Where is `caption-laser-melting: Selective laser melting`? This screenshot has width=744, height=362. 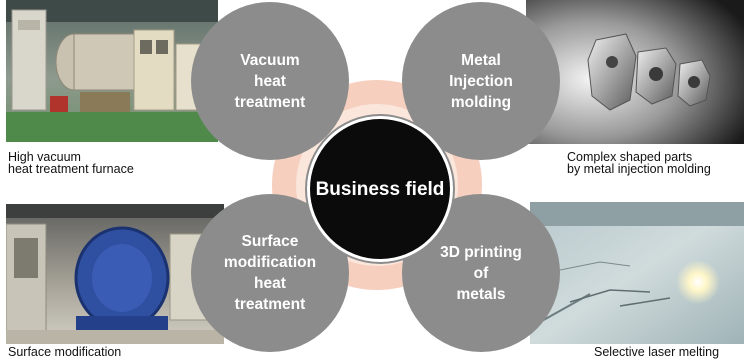 caption-laser-melting: Selective laser melting is located at coordinates (657, 352).